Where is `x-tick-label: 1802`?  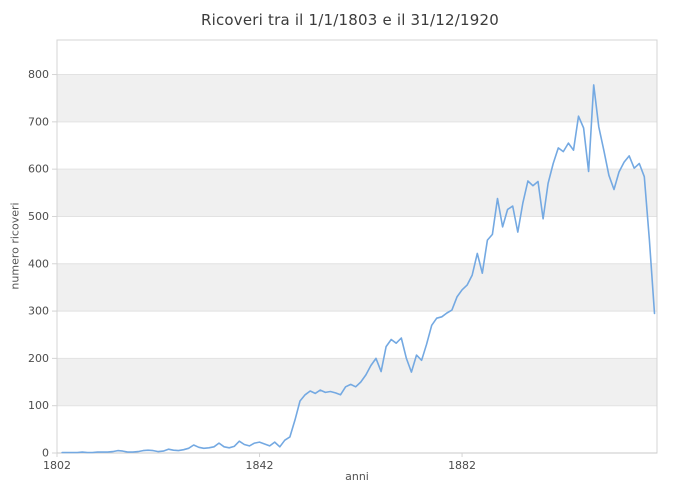 x-tick-label: 1802 is located at coordinates (57, 465).